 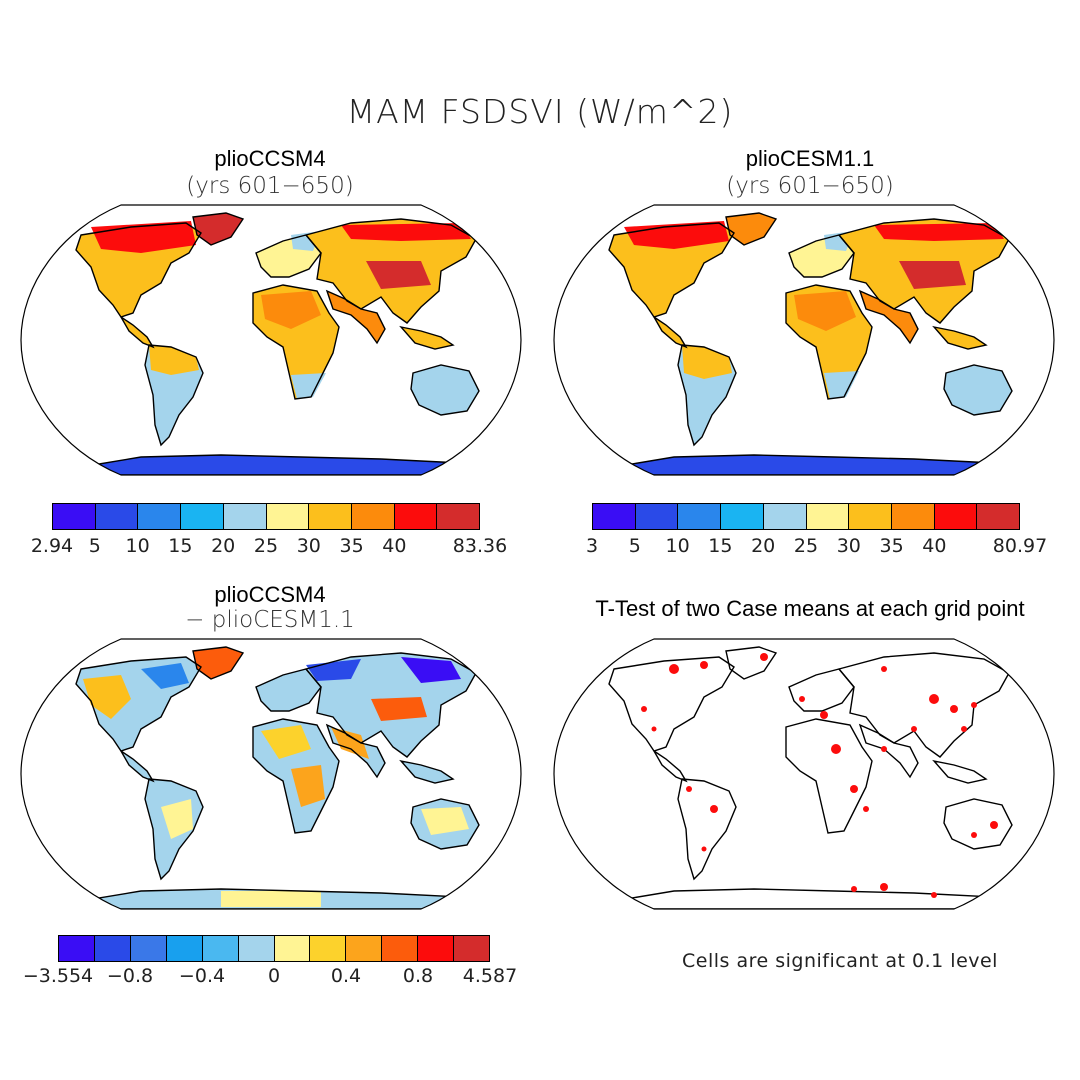 I want to click on colorbar-panel3, so click(x=274, y=948).